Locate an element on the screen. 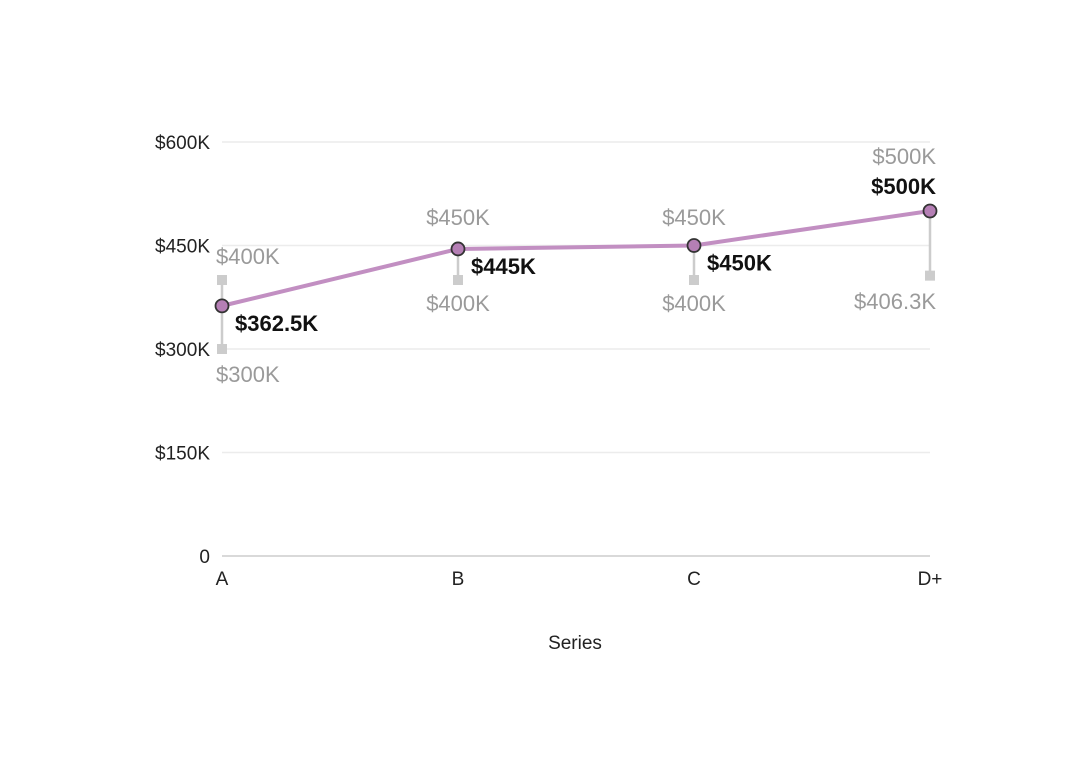 Image resolution: width=1080 pixels, height=771 pixels. range-high-marker is located at coordinates (222, 280).